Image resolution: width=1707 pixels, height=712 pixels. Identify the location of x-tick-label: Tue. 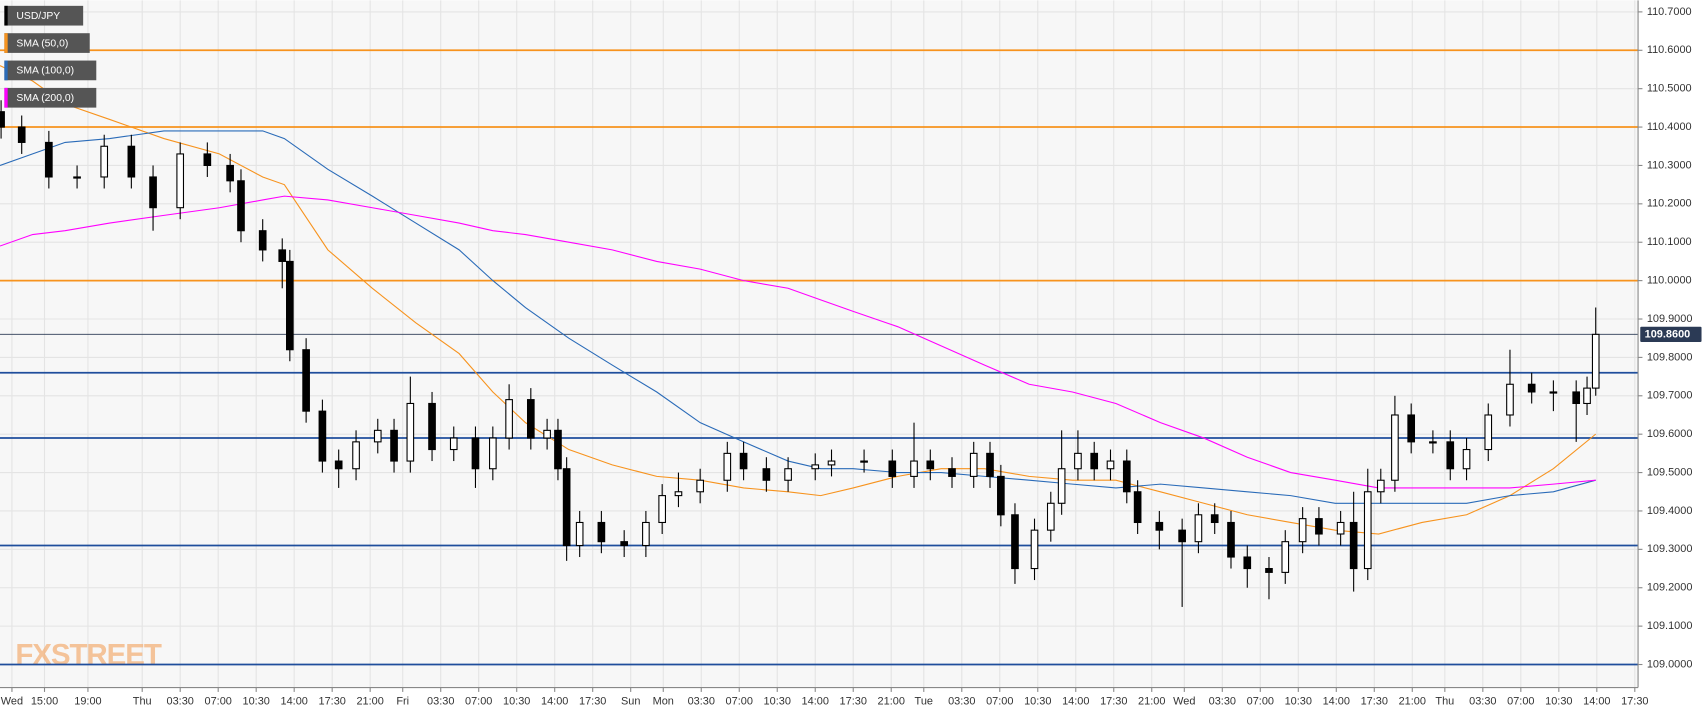
(924, 702).